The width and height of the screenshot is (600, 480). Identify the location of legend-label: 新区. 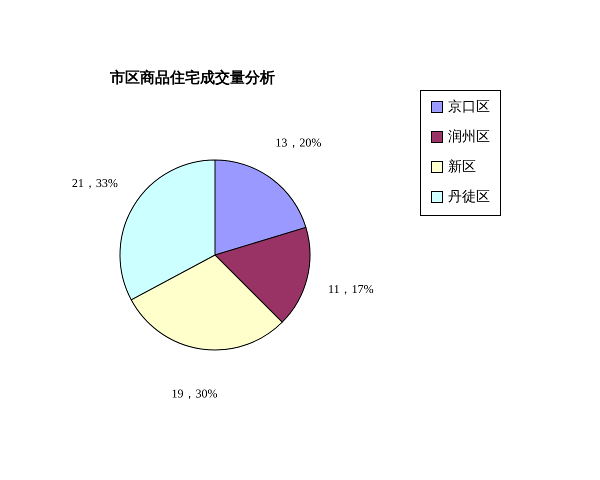
(462, 167).